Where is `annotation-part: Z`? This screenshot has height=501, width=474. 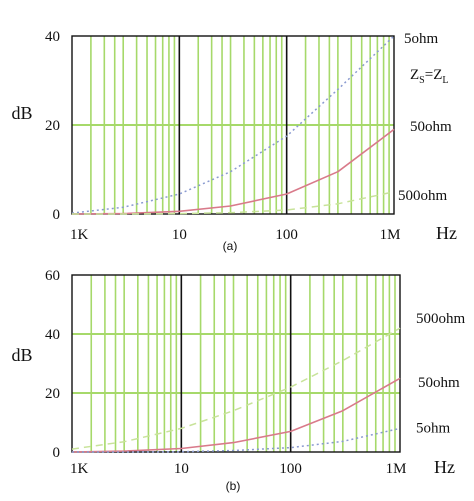 annotation-part: Z is located at coordinates (414, 75).